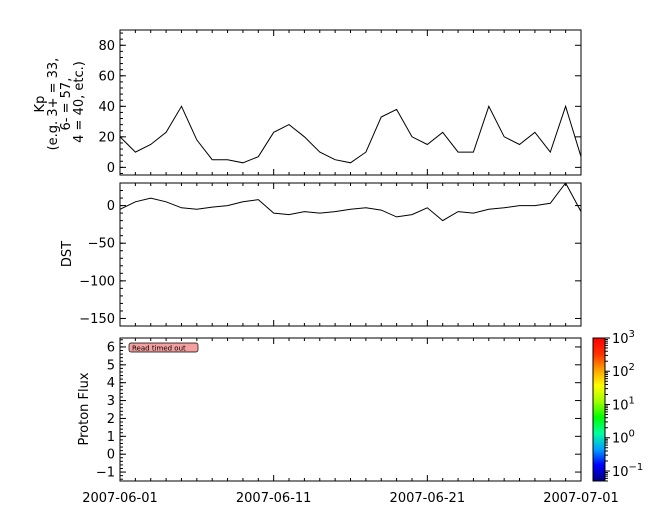 This screenshot has width=665, height=523. I want to click on kp-ylabel-line-3: 6- = 57,, so click(66, 104).